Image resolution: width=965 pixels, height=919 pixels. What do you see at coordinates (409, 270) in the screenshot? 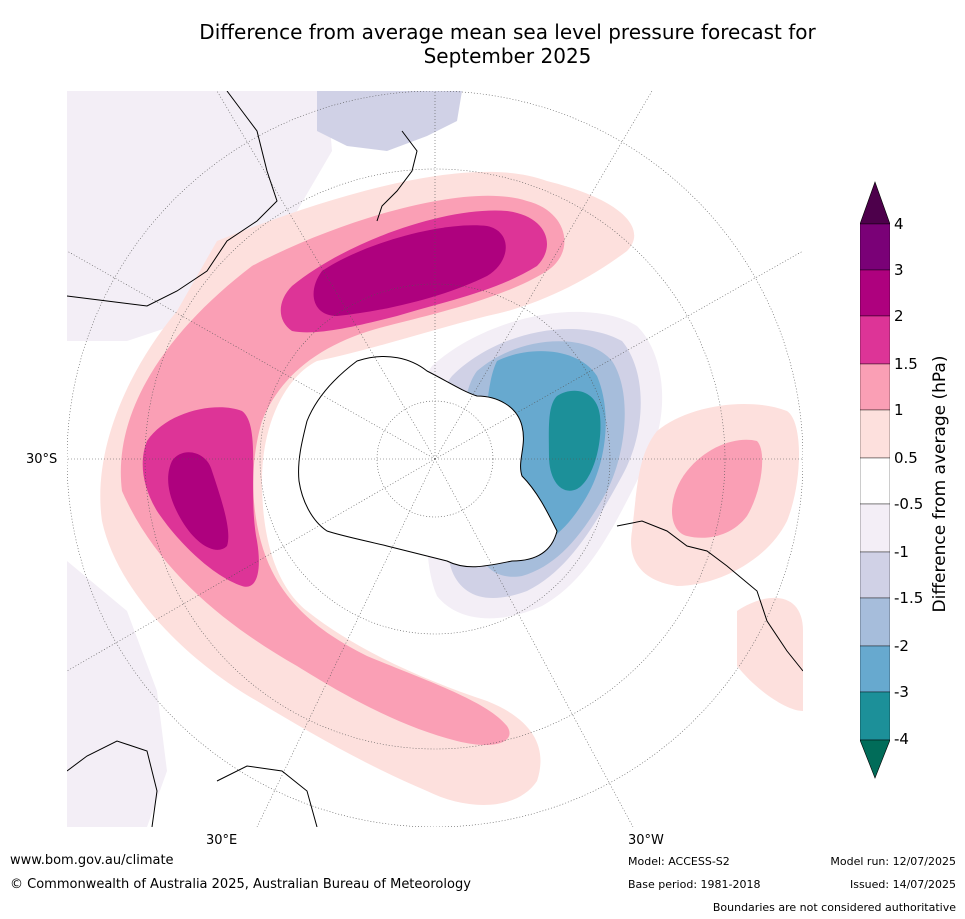
I see `anomaly-region-pos2-pacific` at bounding box center [409, 270].